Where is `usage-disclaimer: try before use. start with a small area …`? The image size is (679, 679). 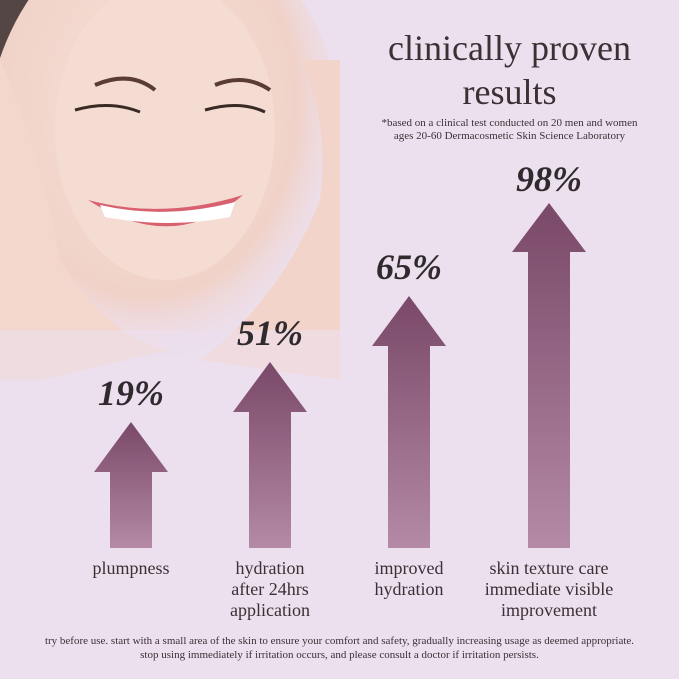
usage-disclaimer: try before use. start with a small area … is located at coordinates (339, 648).